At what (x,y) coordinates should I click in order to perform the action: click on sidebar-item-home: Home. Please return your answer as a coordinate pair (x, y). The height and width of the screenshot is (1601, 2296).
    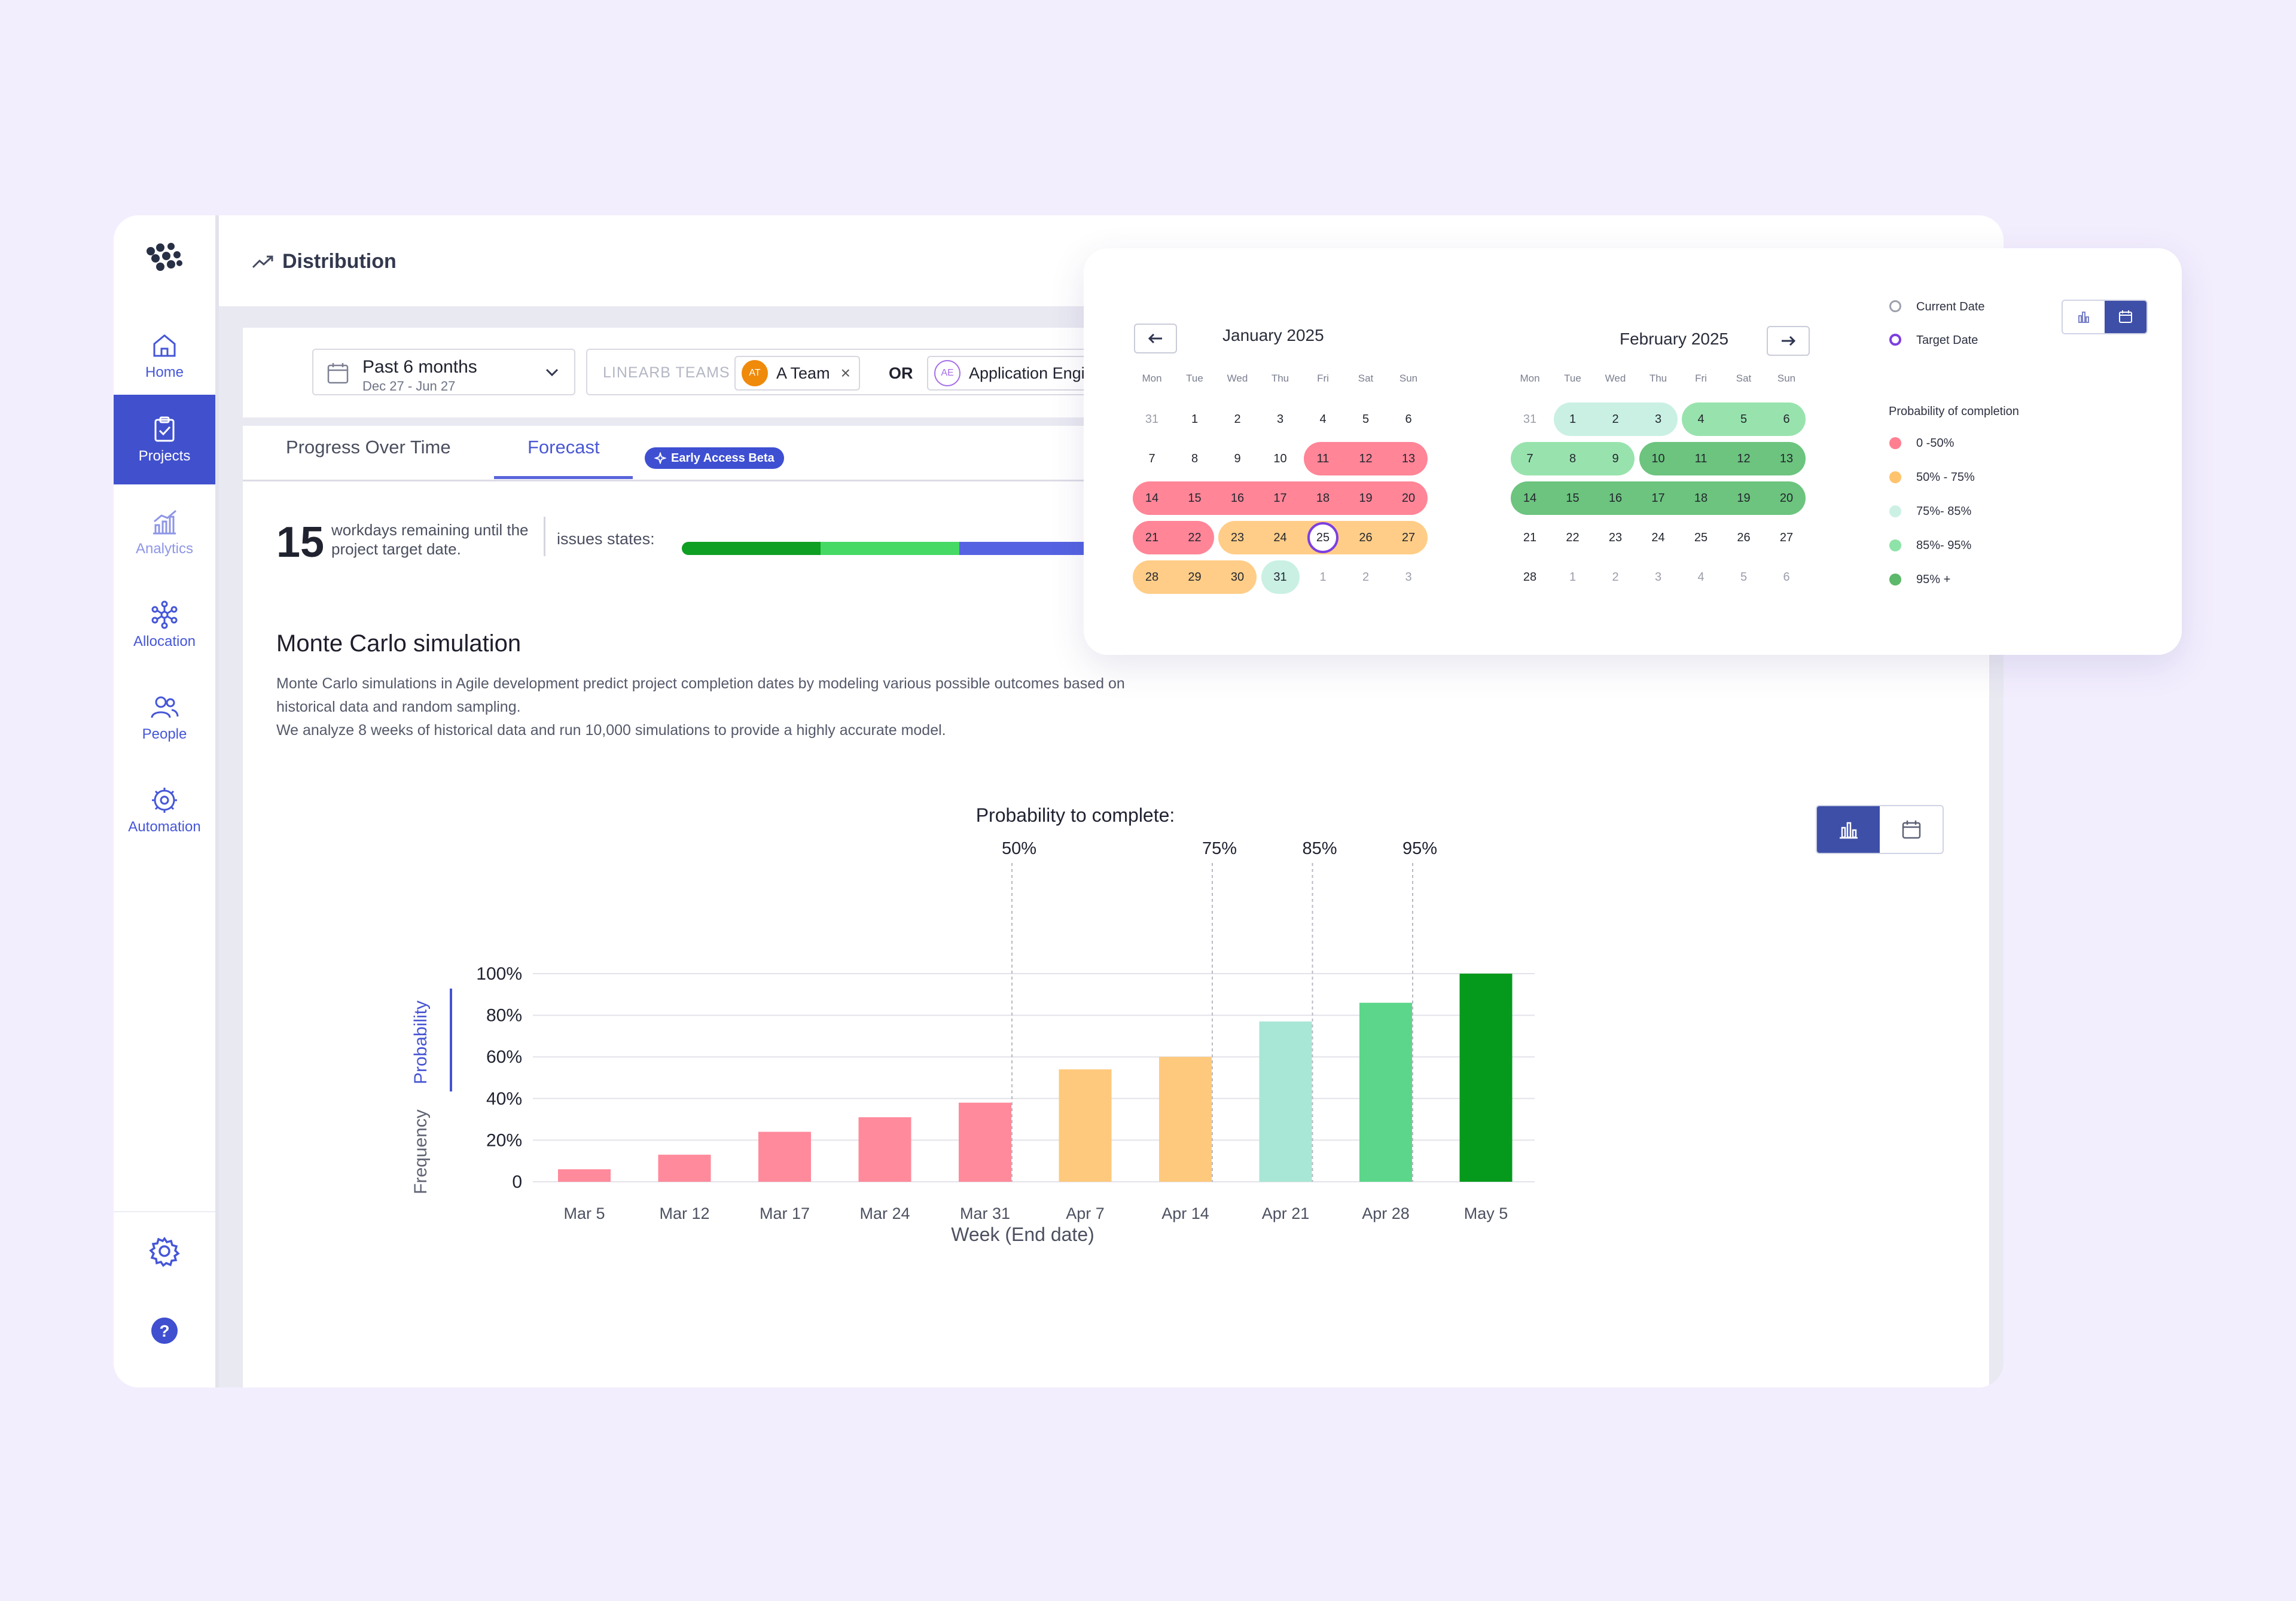
    Looking at the image, I should click on (164, 356).